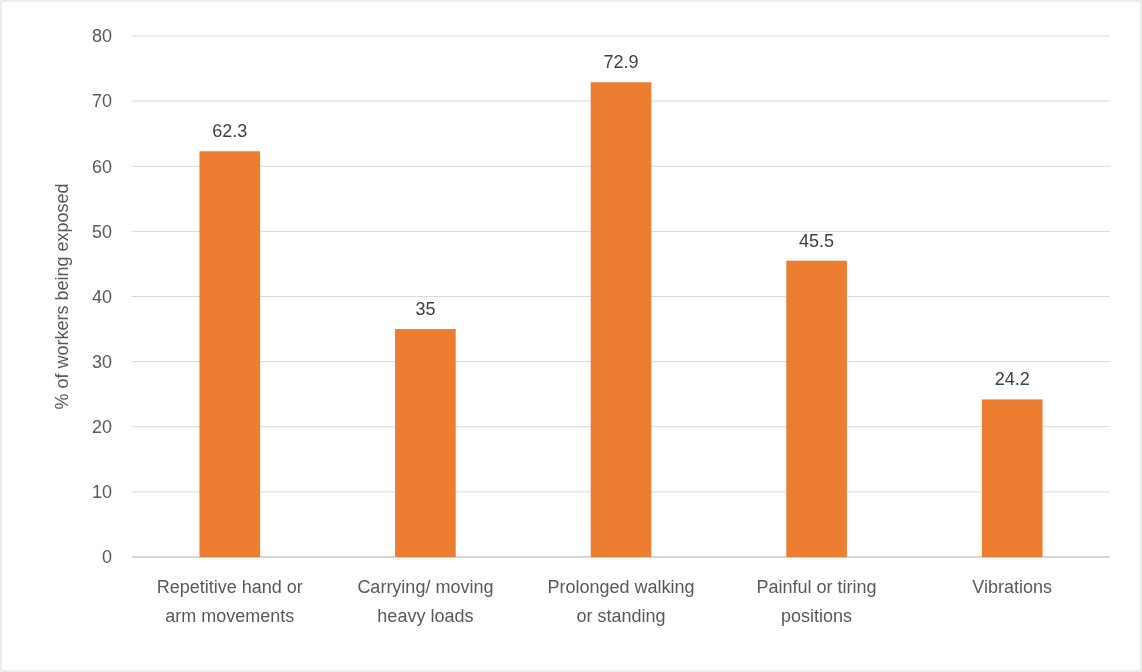 Image resolution: width=1142 pixels, height=672 pixels. Describe the element at coordinates (101, 361) in the screenshot. I see `y-tick-label: 30` at that location.